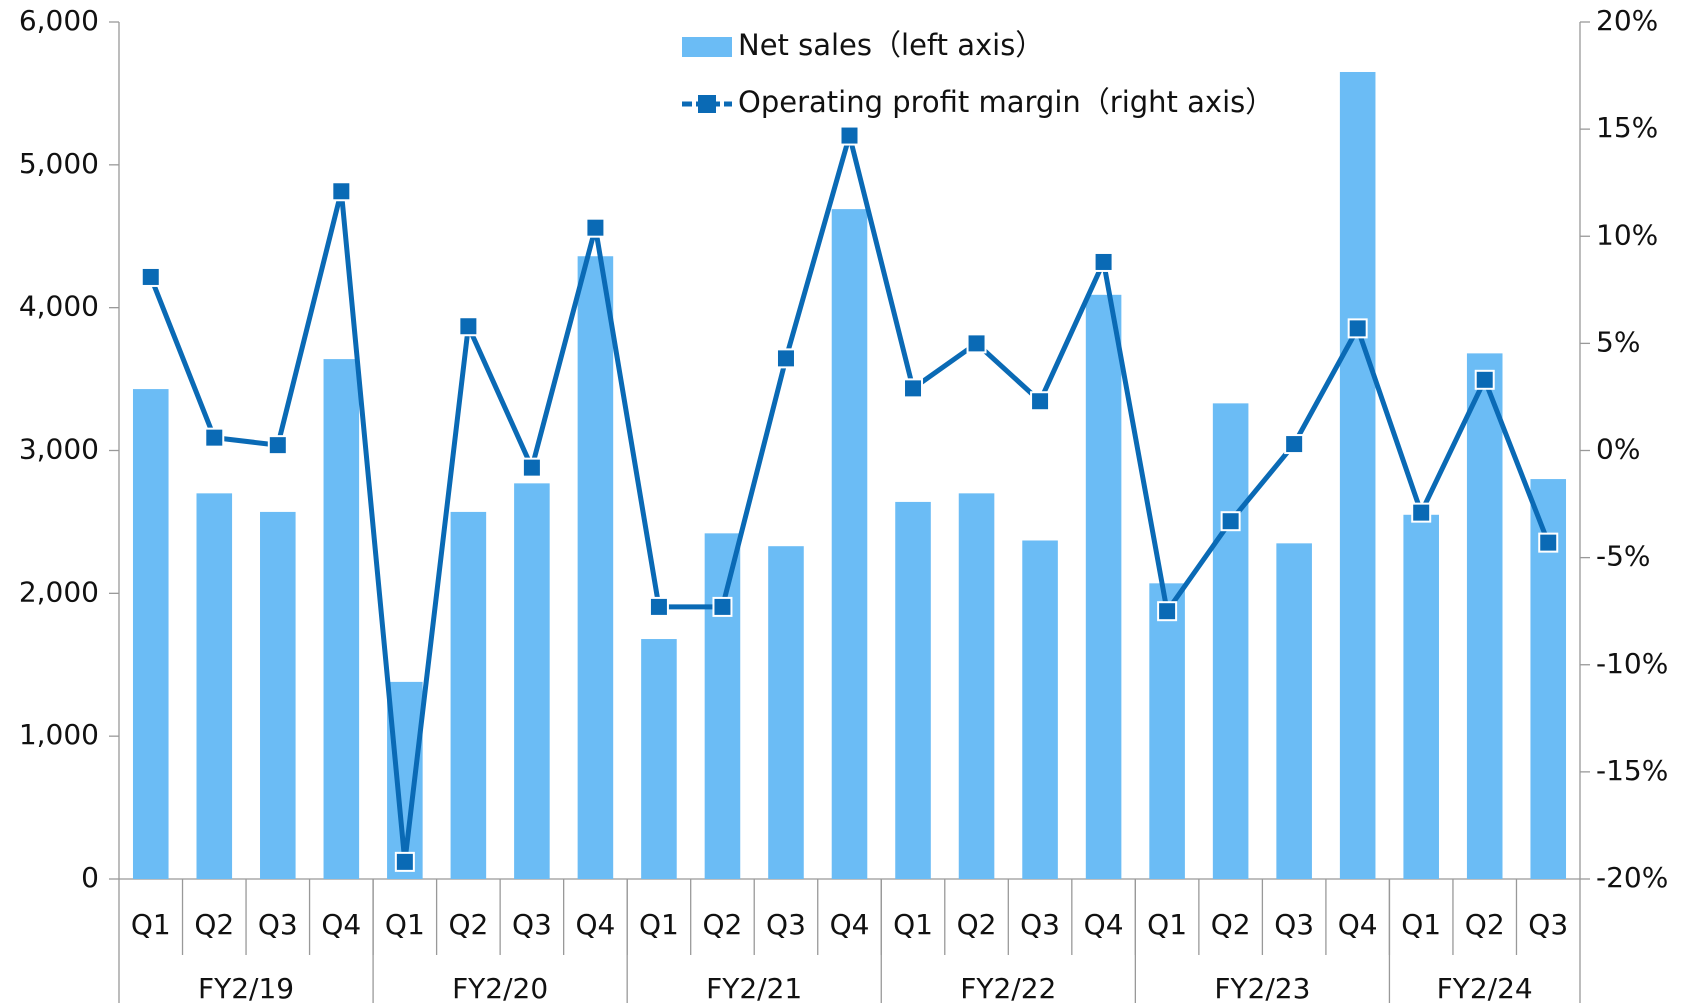 Image resolution: width=1689 pixels, height=1003 pixels. What do you see at coordinates (1627, 234) in the screenshot?
I see `y2-tick-label: 10%` at bounding box center [1627, 234].